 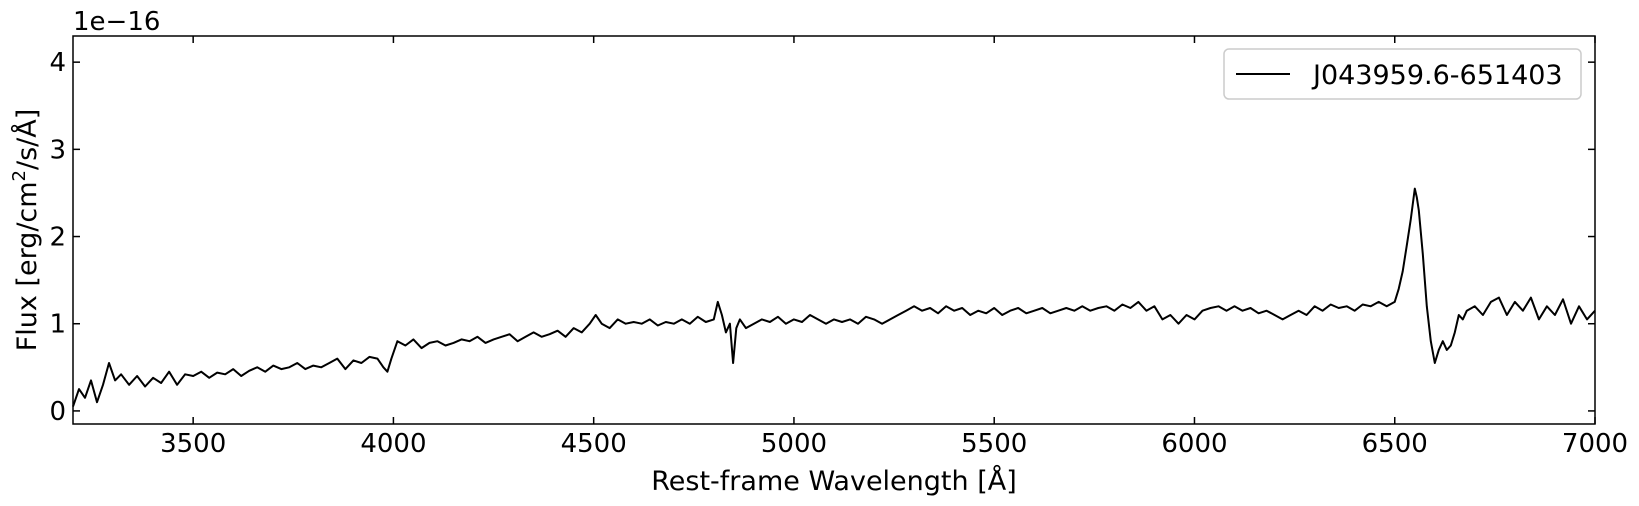 I want to click on y-axis-label-sup: 2, so click(x=19, y=175).